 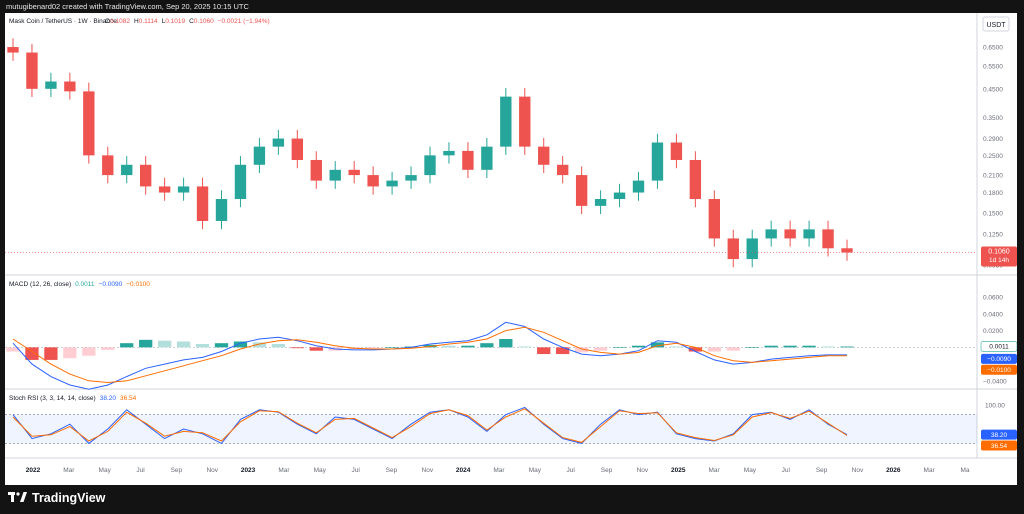 I want to click on tradingview-brand-text: TradingView, so click(x=69, y=498).